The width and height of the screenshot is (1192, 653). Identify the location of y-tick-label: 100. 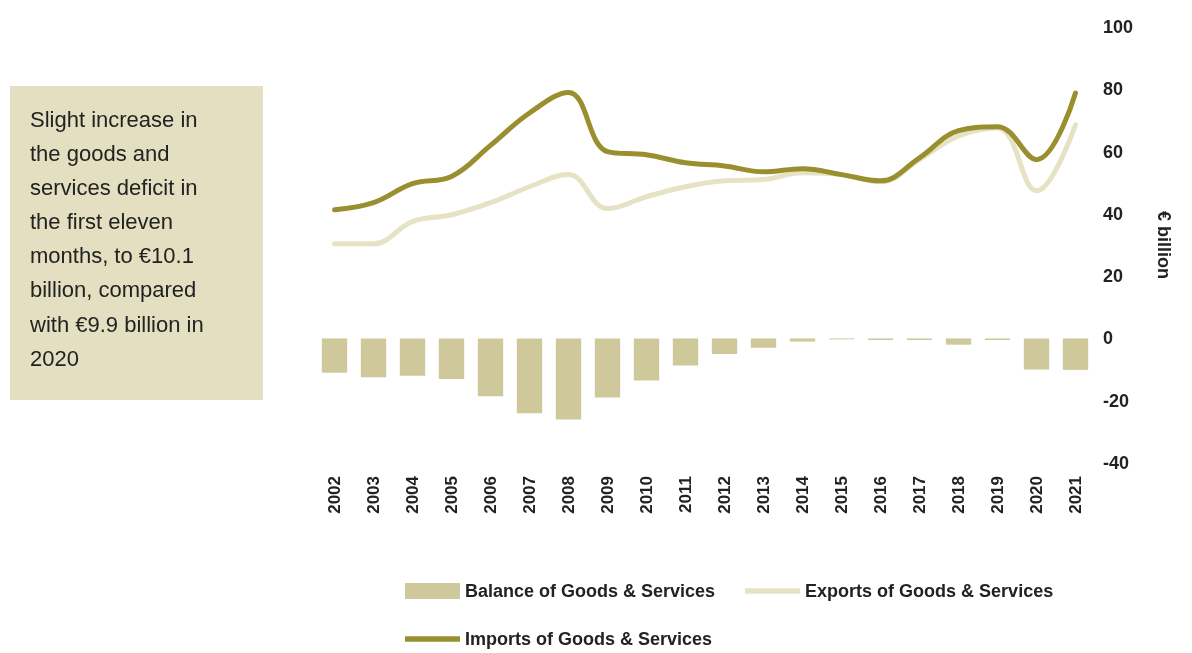
(1118, 27).